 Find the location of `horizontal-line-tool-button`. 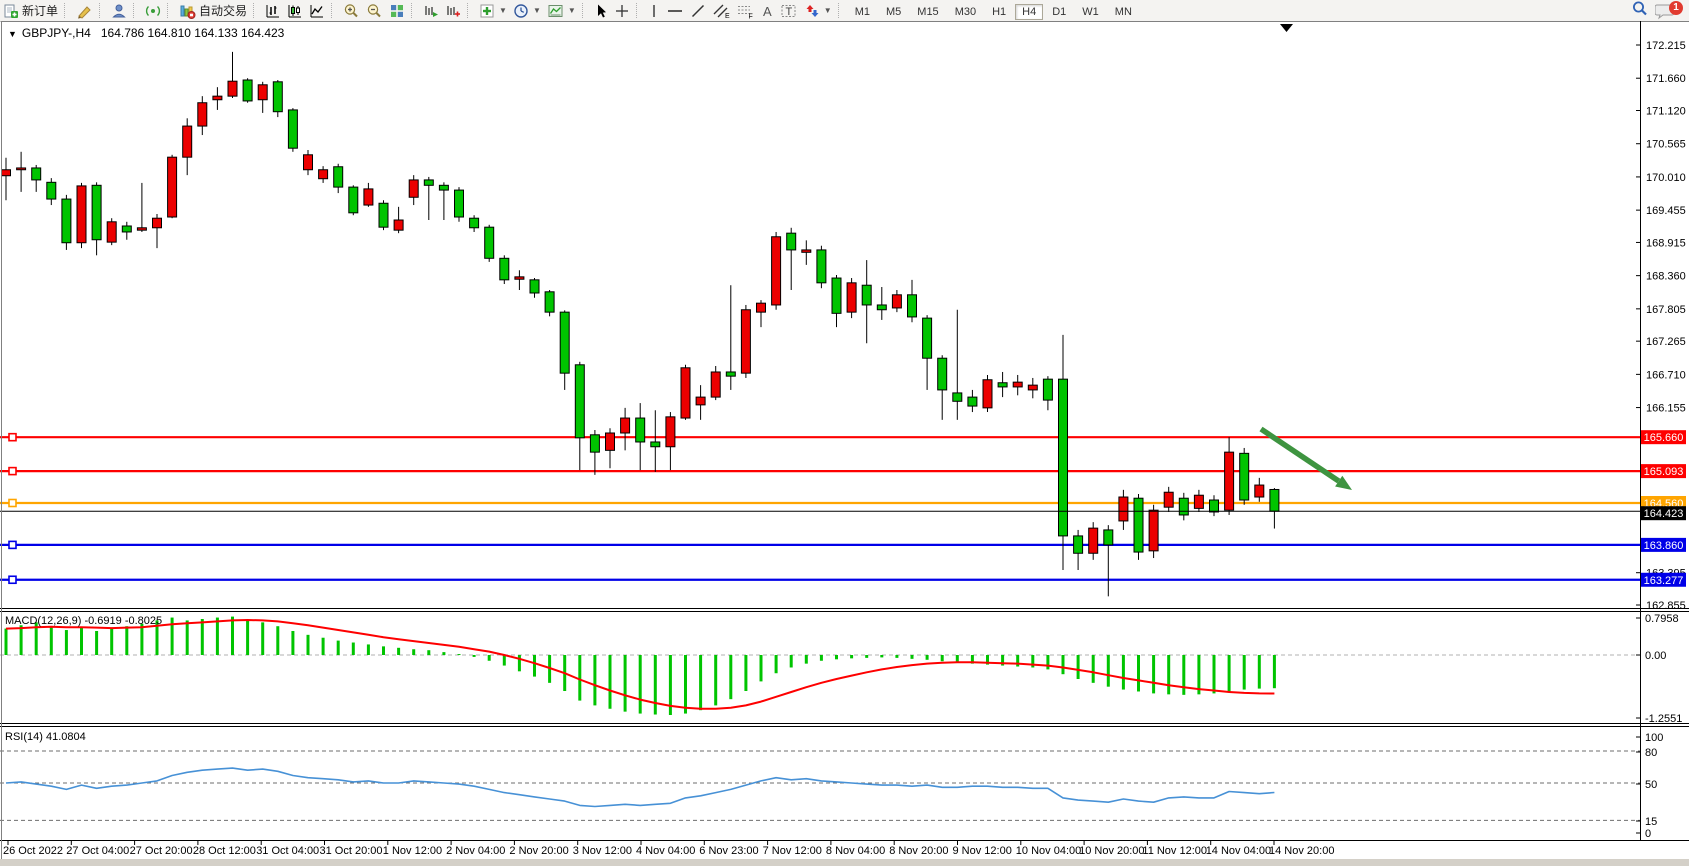

horizontal-line-tool-button is located at coordinates (675, 10).